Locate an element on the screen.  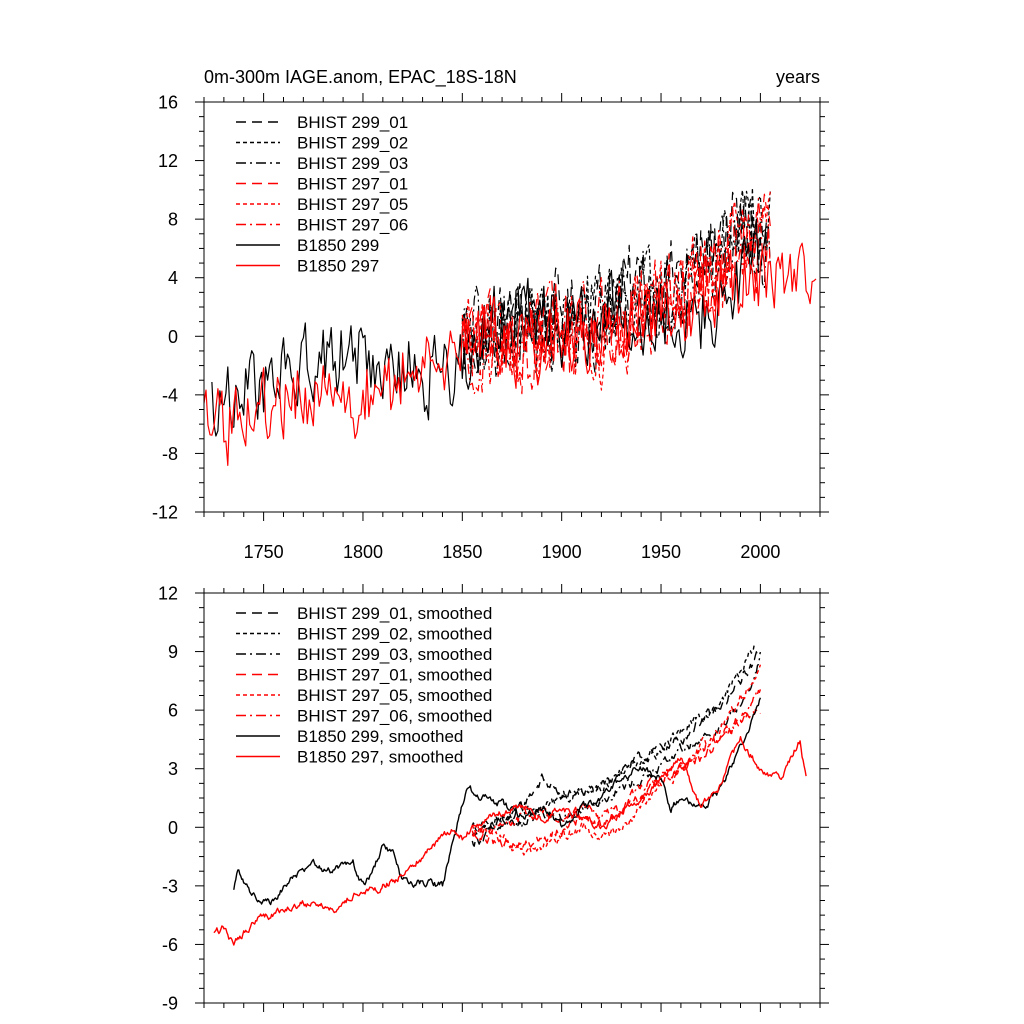
legend-label: BHIST 297_06 is located at coordinates (352, 225).